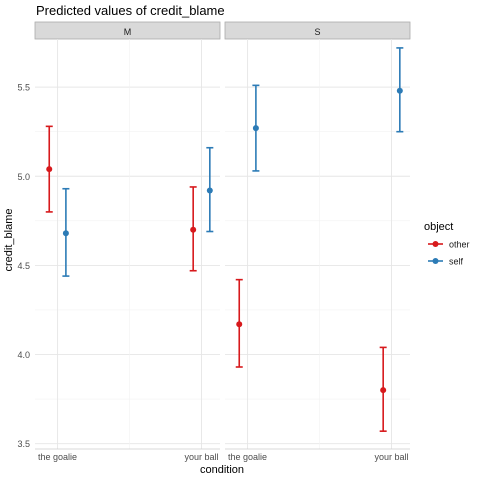 Image resolution: width=480 pixels, height=480 pixels. I want to click on x-axis-label: condition, so click(222, 470).